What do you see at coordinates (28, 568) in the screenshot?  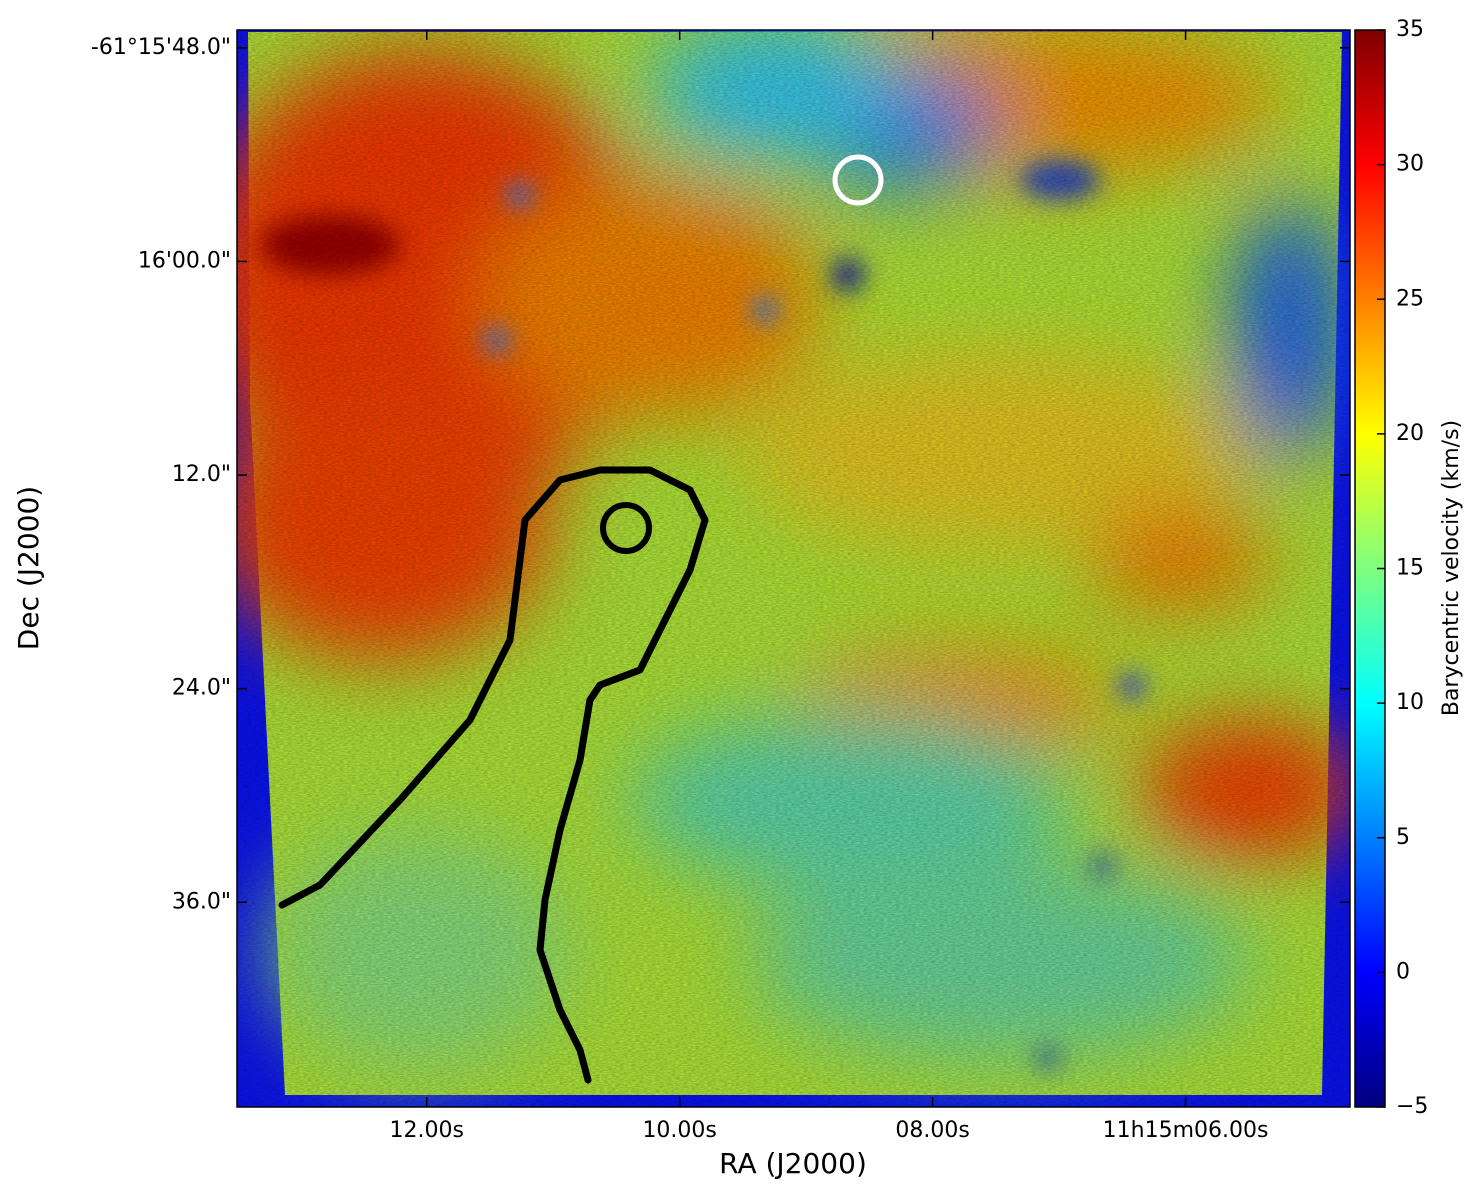 I see `y-axis-label: Dec (J2000)` at bounding box center [28, 568].